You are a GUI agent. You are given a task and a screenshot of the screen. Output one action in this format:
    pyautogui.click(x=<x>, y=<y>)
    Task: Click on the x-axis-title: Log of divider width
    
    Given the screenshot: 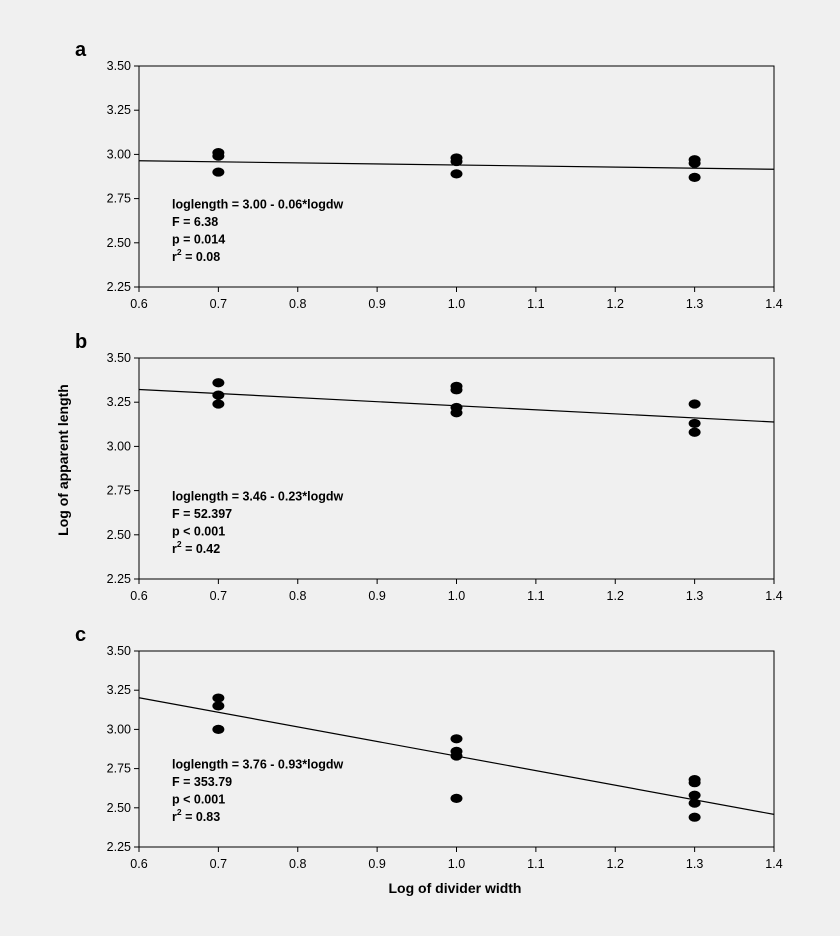 What is the action you would take?
    pyautogui.click(x=455, y=888)
    